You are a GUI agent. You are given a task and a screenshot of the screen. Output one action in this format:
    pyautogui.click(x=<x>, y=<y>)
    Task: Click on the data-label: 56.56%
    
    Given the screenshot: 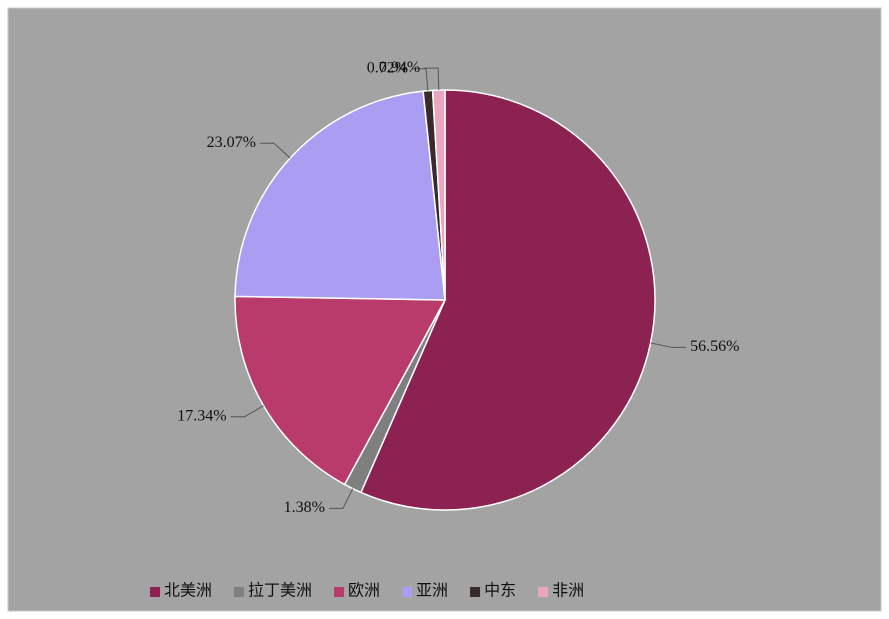 What is the action you would take?
    pyautogui.click(x=714, y=346)
    